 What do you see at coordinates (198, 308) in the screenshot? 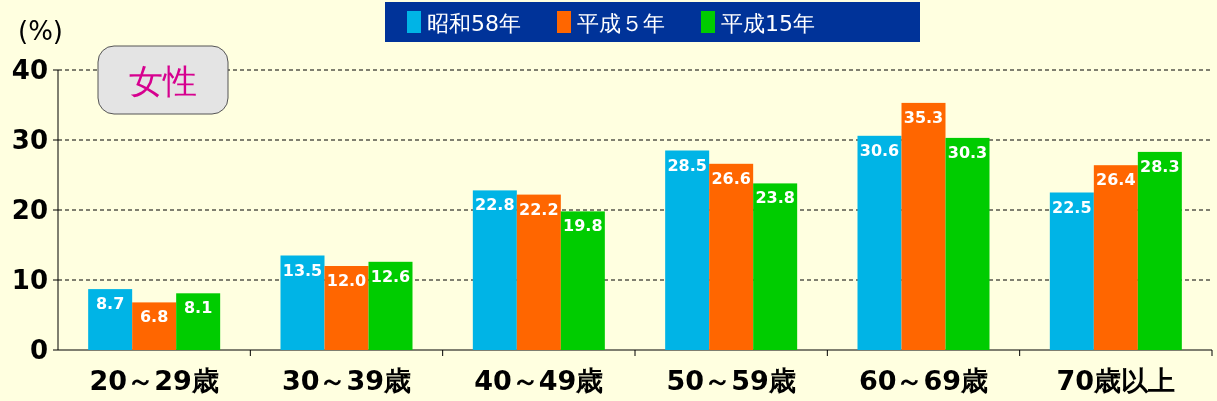
I see `data-label: 8.1` at bounding box center [198, 308].